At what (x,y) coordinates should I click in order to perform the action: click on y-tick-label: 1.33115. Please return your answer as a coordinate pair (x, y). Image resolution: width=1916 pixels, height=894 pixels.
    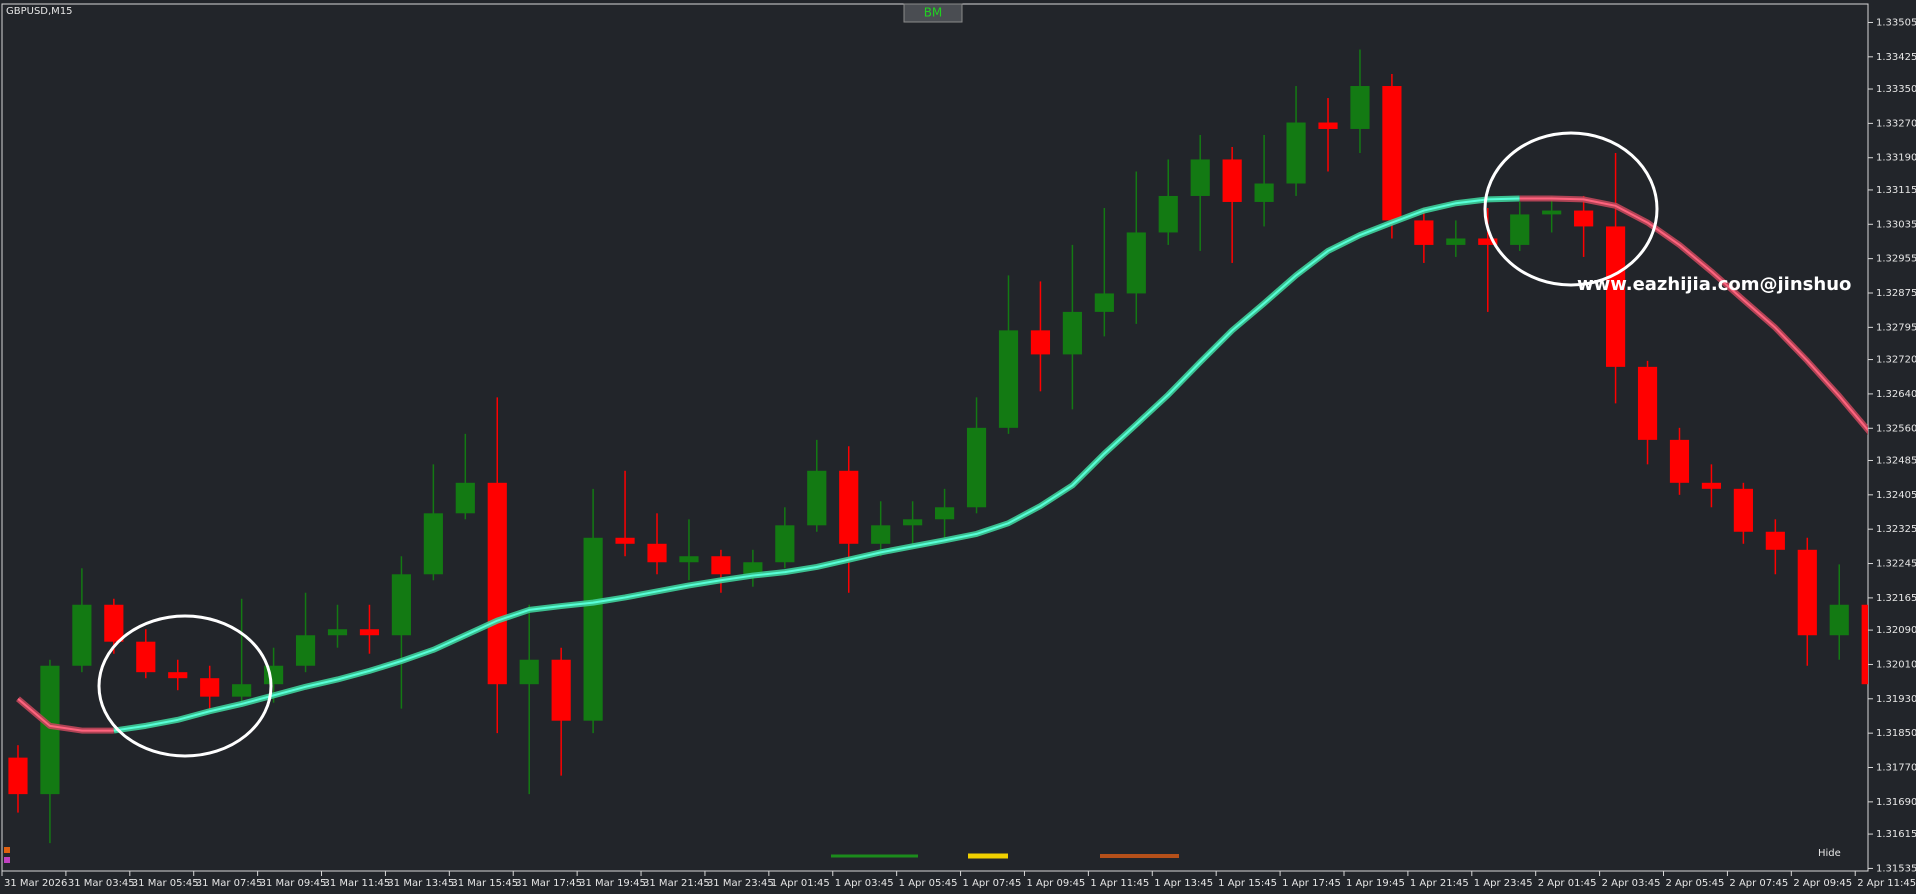
    Looking at the image, I should click on (1896, 190).